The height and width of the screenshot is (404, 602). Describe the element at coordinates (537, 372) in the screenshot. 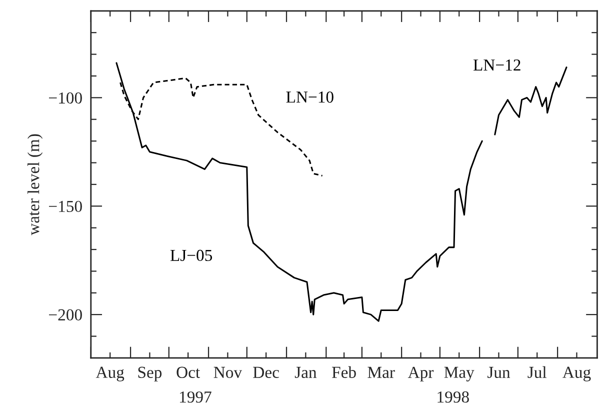

I see `x-tick-label: Jul` at that location.